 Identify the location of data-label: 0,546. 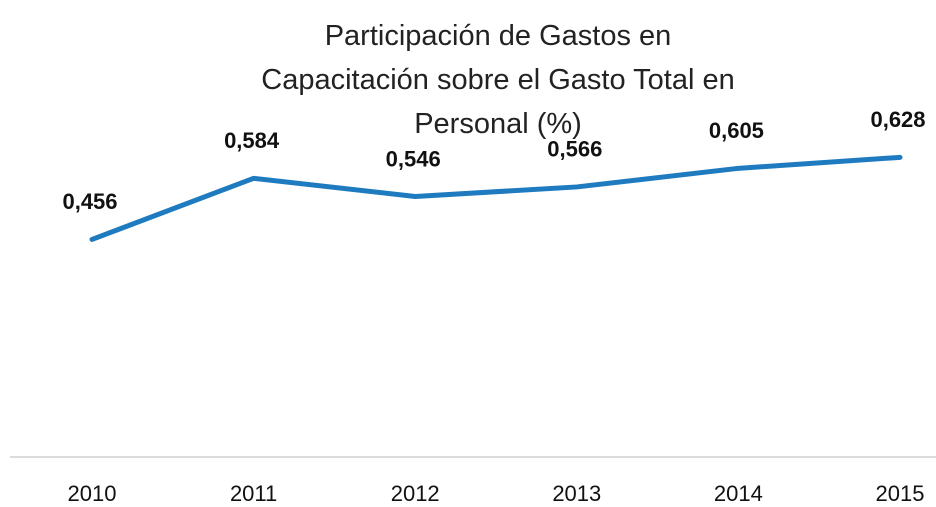
(413, 158).